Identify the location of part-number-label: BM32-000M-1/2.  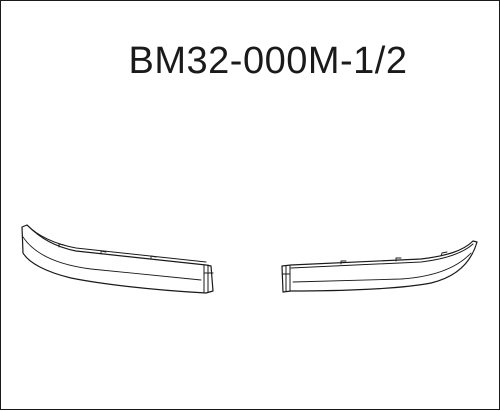
(268, 61).